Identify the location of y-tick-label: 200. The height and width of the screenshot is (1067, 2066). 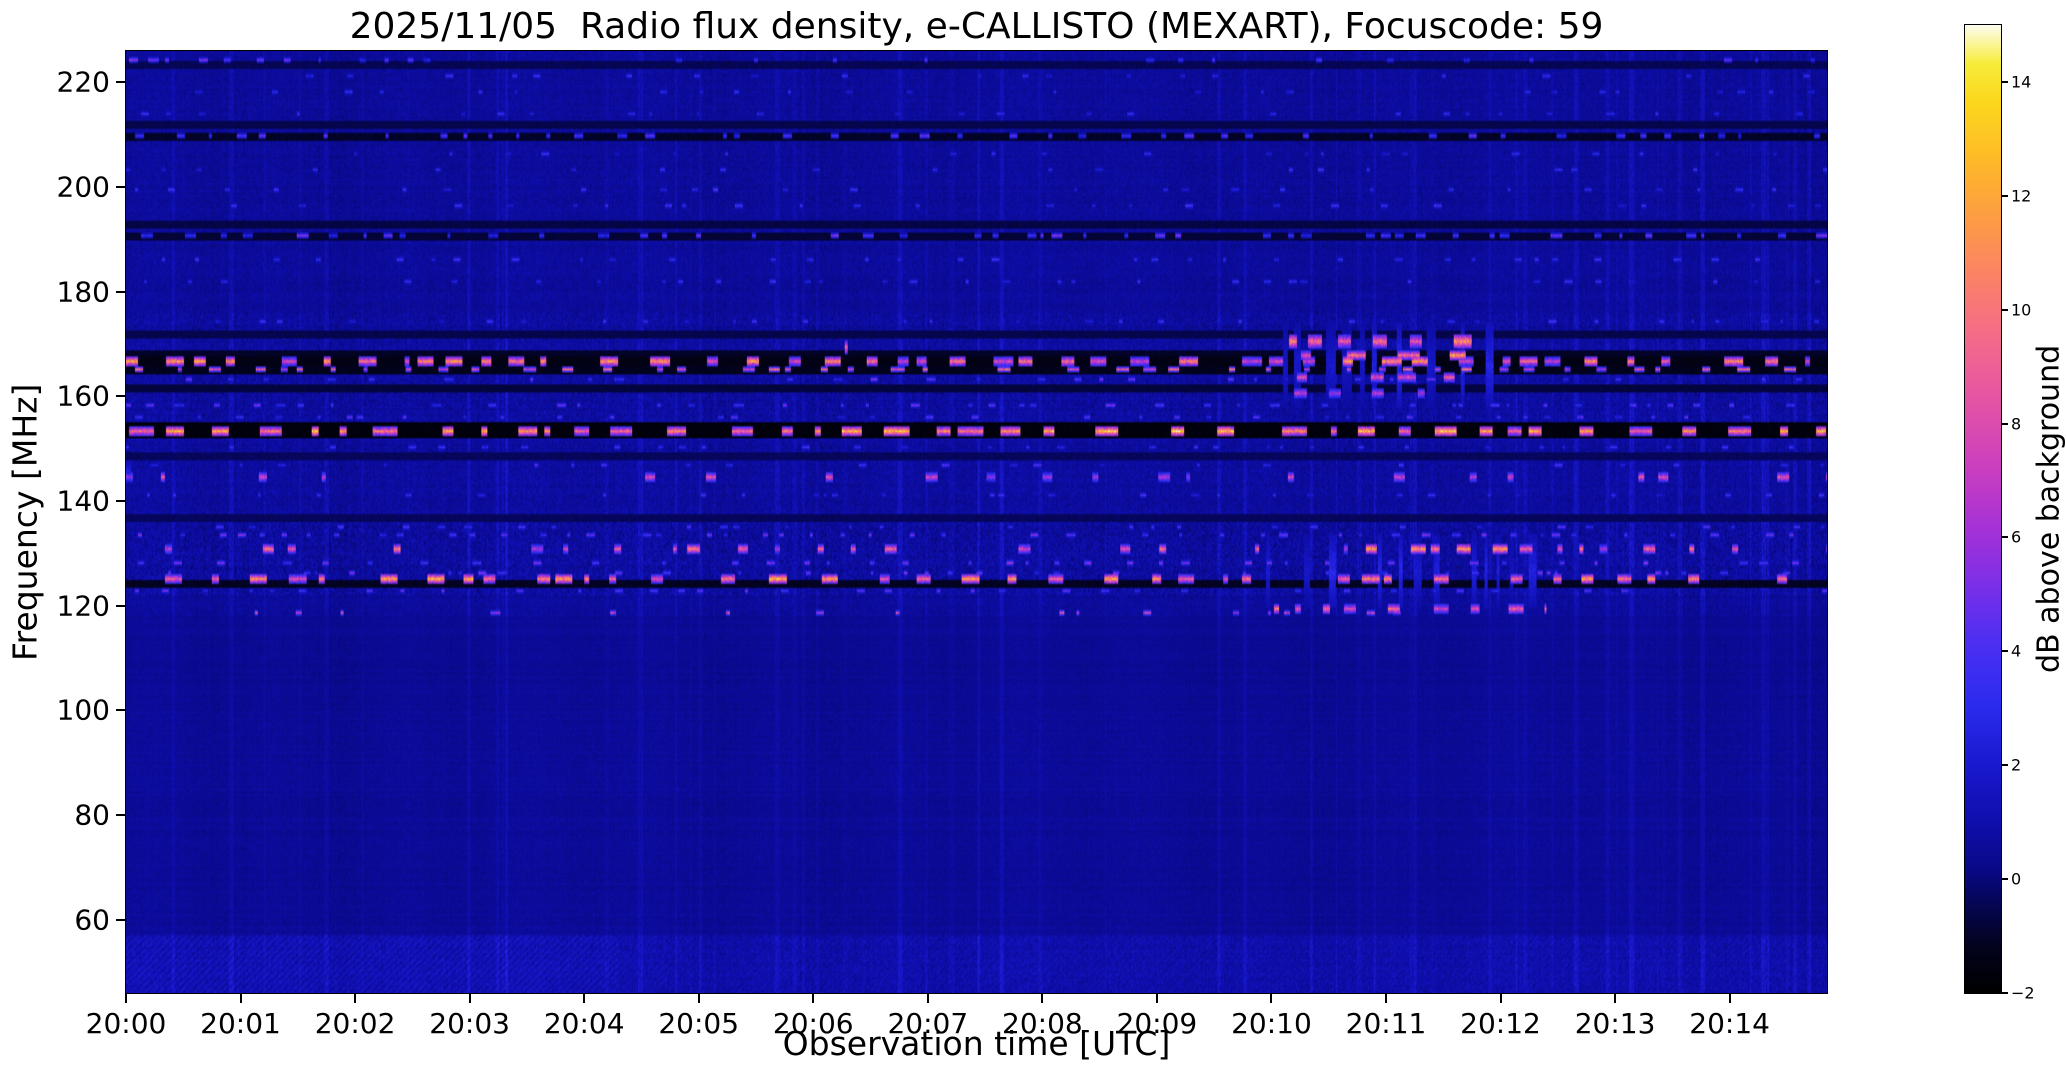
(83, 187).